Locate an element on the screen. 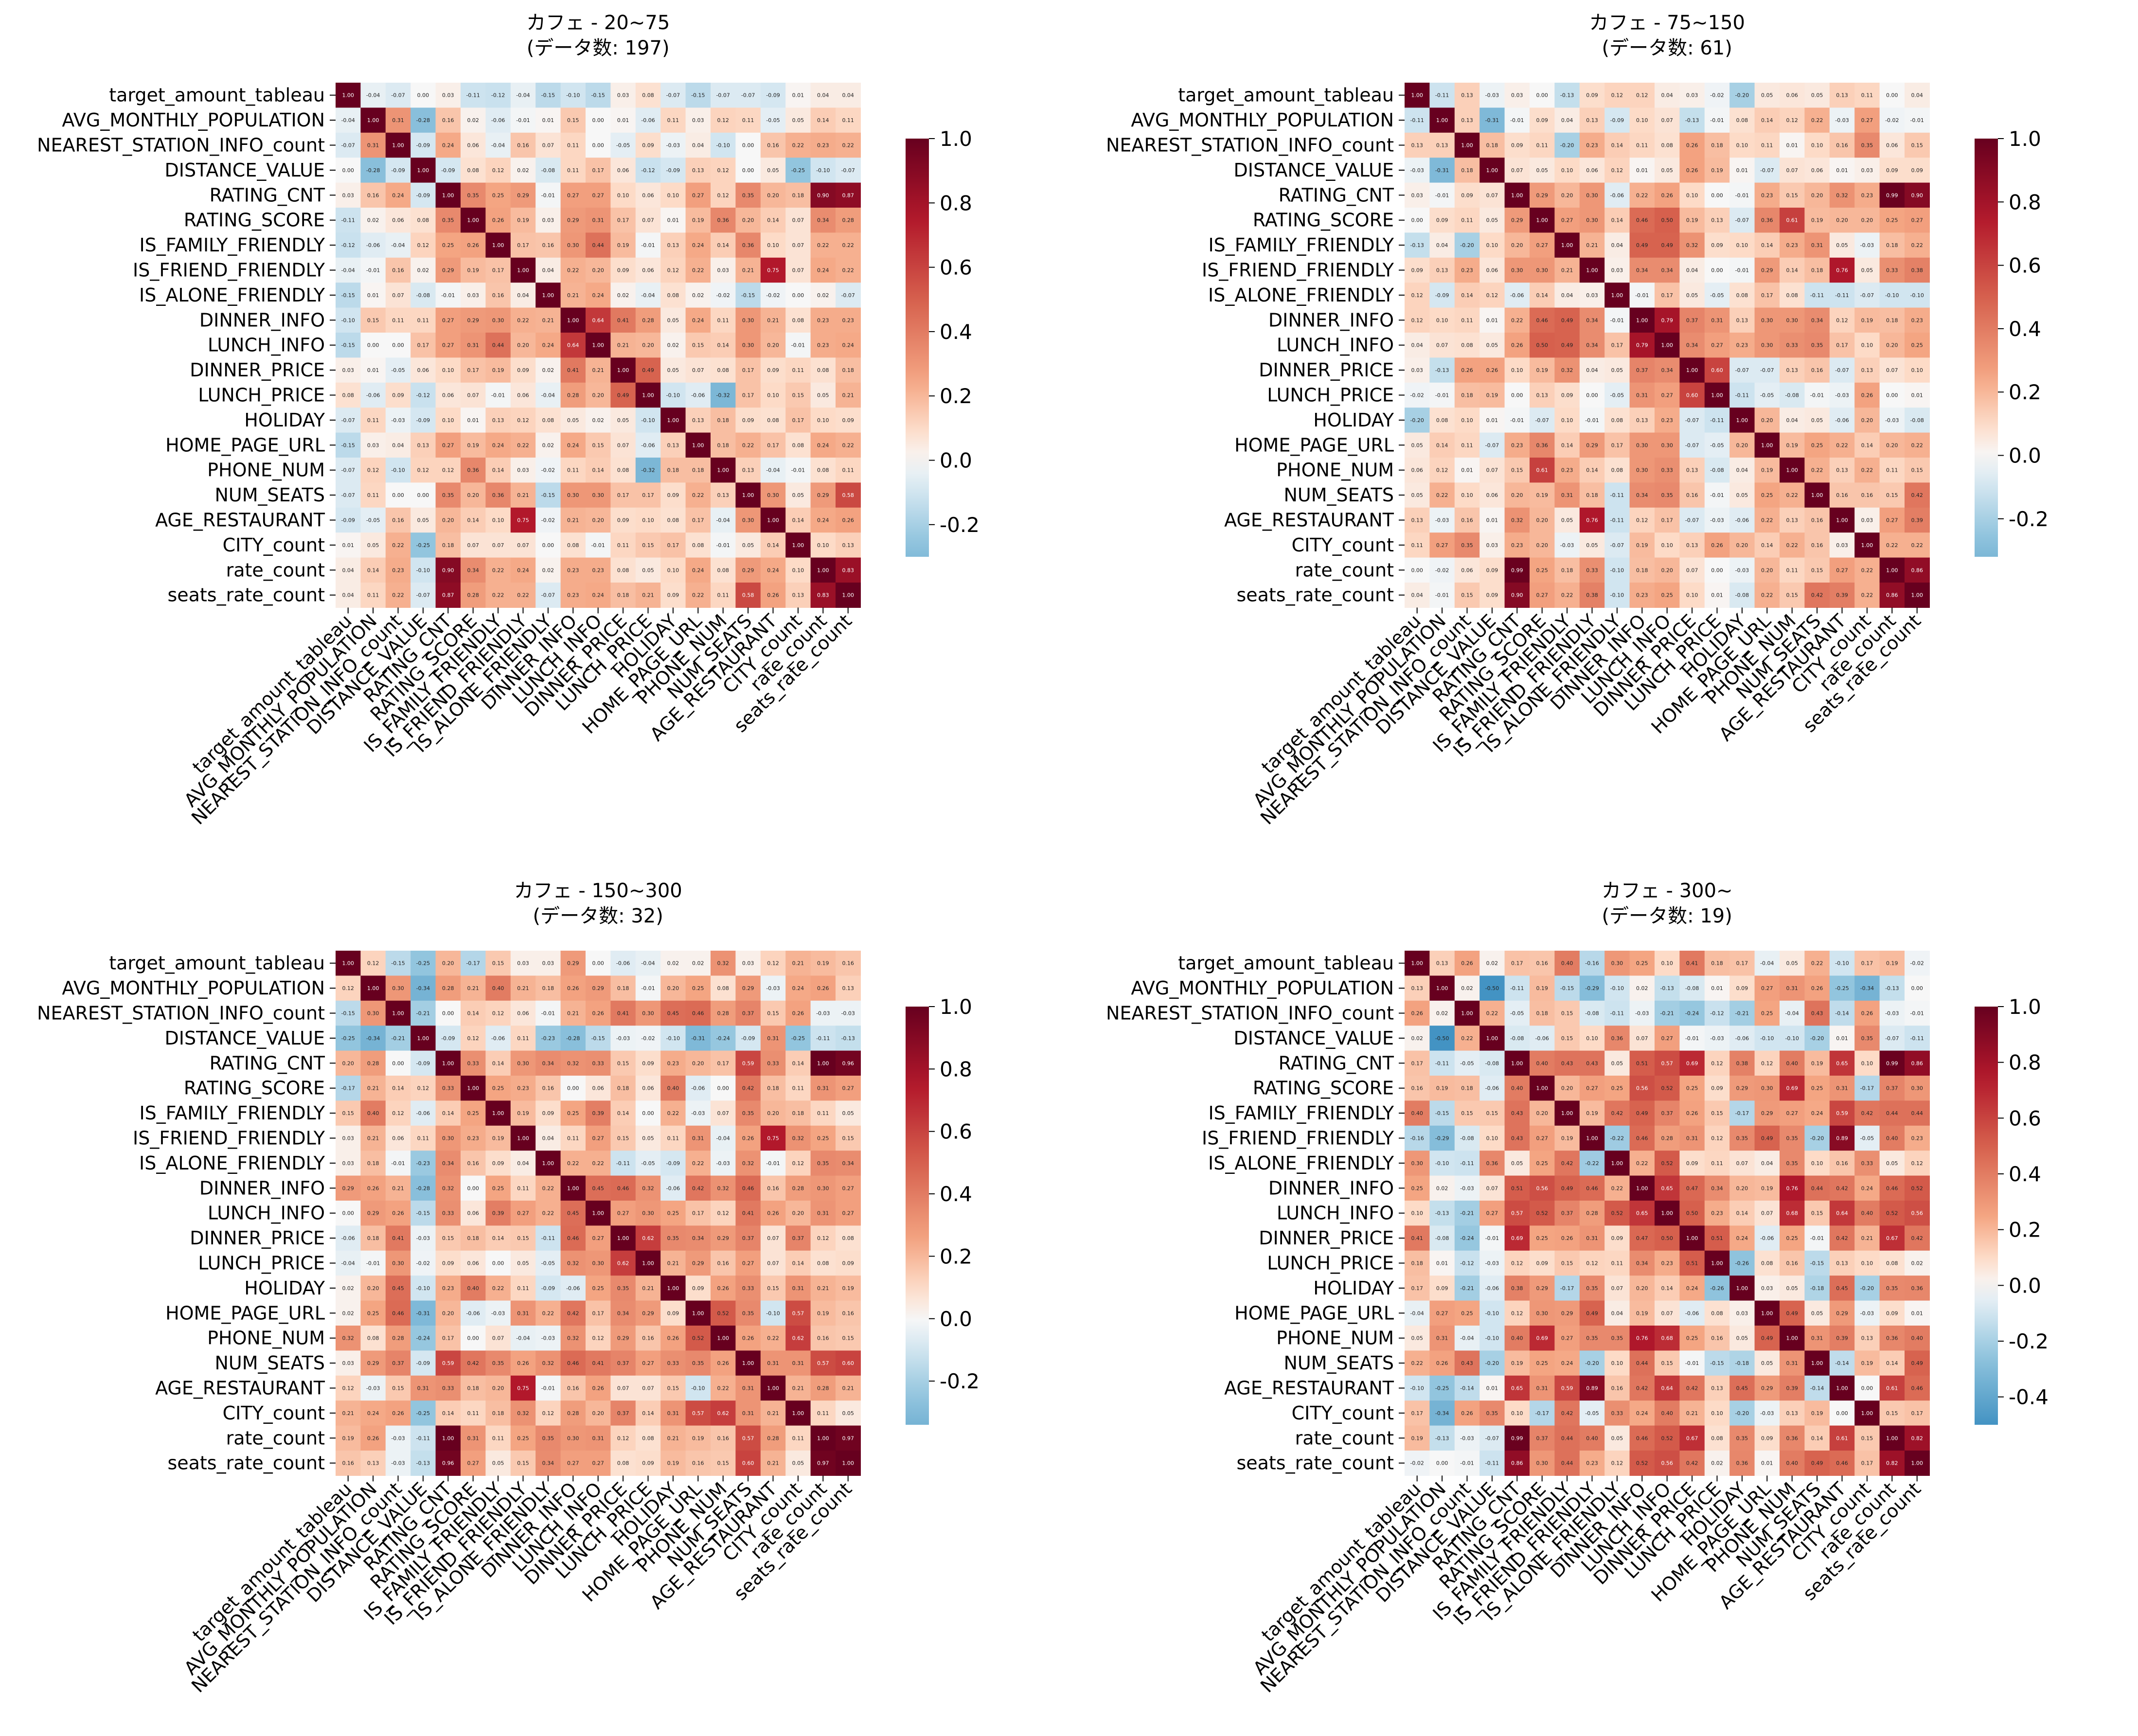 The width and height of the screenshot is (2138, 1736). cell-value-label: 0.28 is located at coordinates (1667, 1139).